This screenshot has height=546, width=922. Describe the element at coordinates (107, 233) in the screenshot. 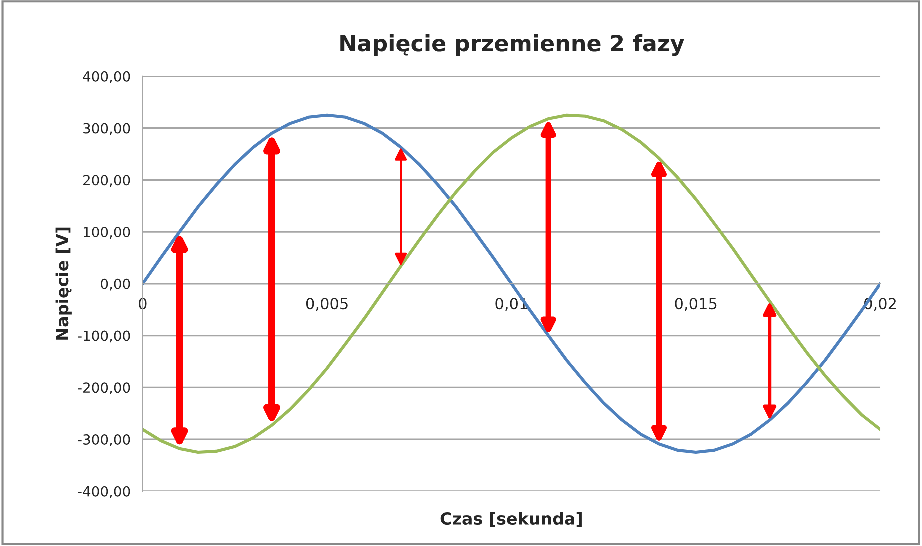

I see `y-tick-label: 100,00` at that location.